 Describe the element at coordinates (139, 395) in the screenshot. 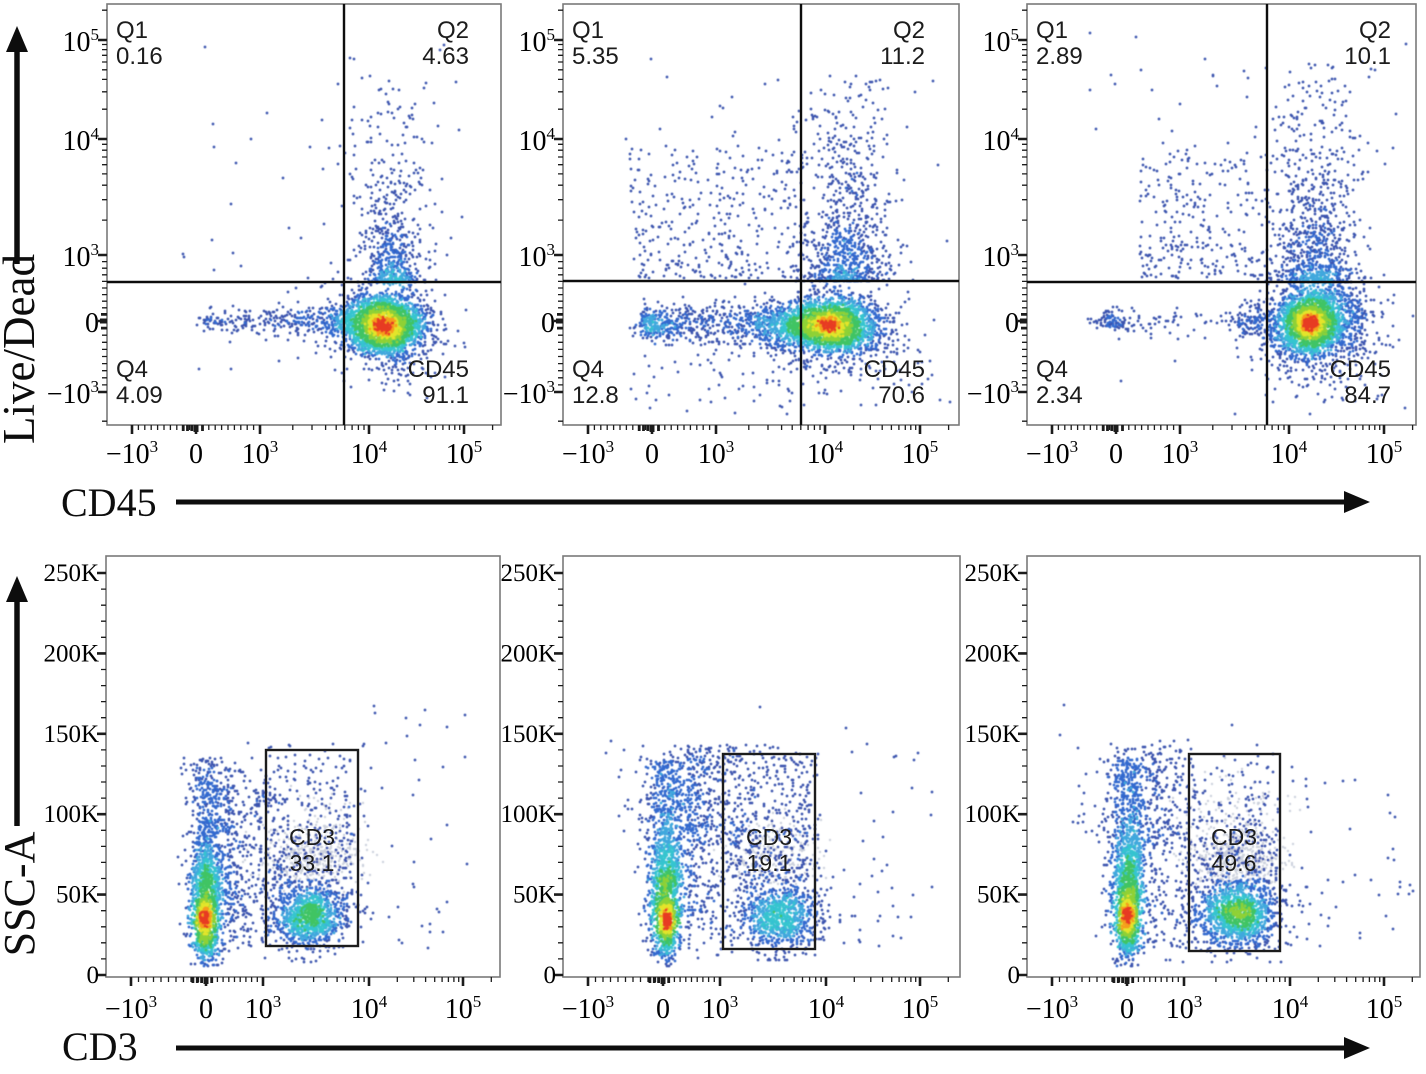

I see `svg-text: 4.09` at that location.